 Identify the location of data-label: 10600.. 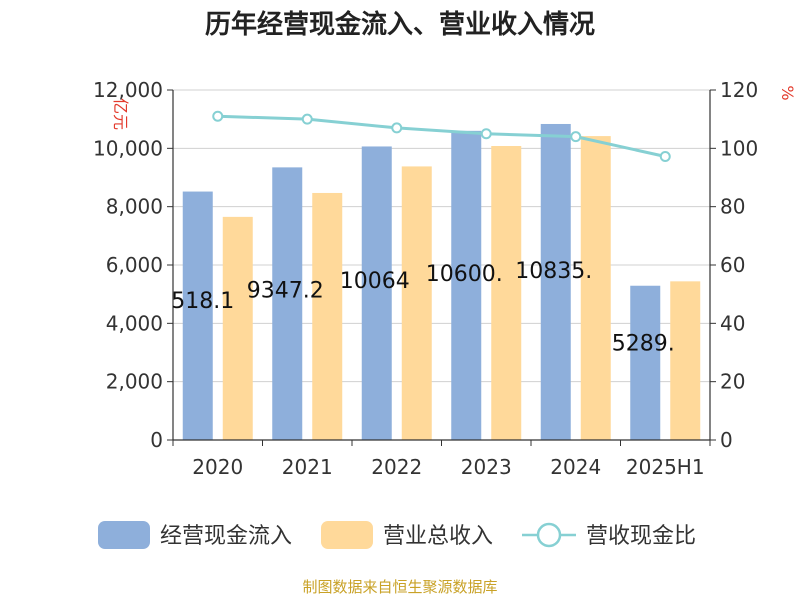
(464, 274).